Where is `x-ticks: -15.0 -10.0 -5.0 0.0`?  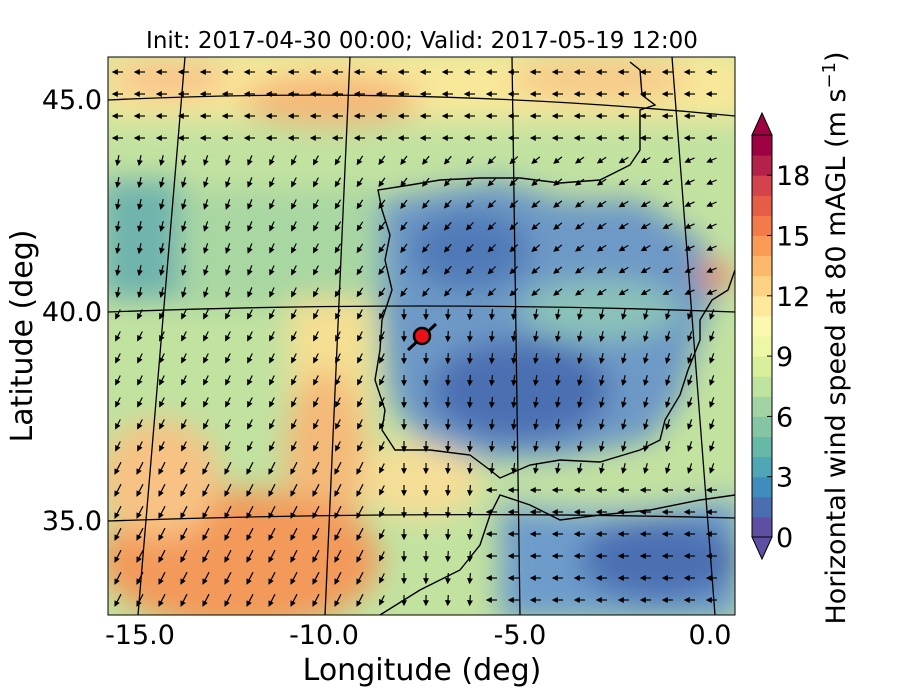 x-ticks: -15.0 -10.0 -5.0 0.0 is located at coordinates (418, 635).